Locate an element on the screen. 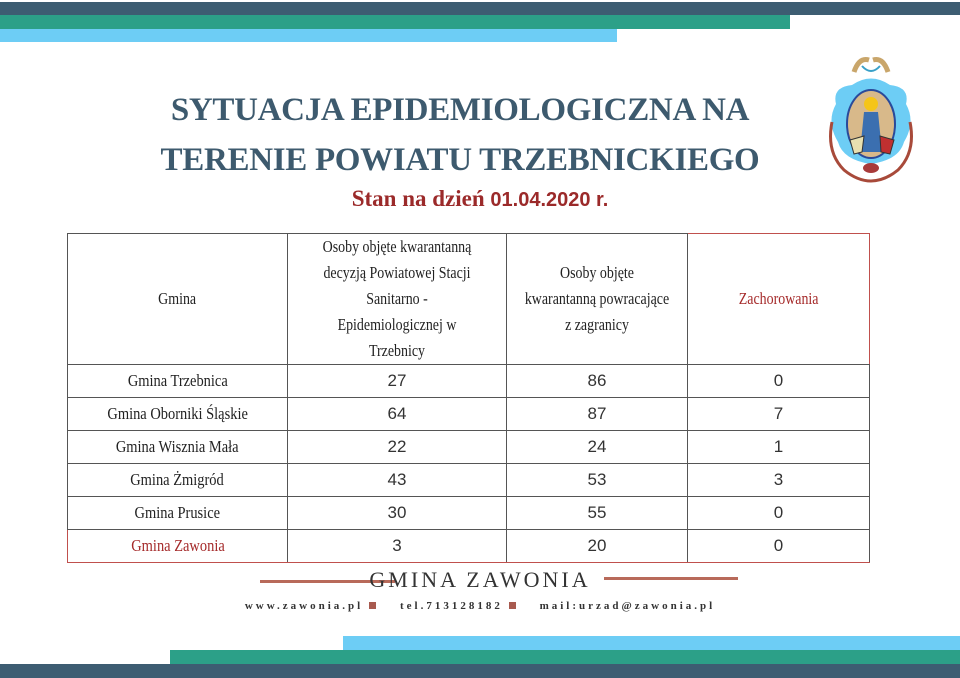  header-cases: Zachorowania is located at coordinates (778, 299).